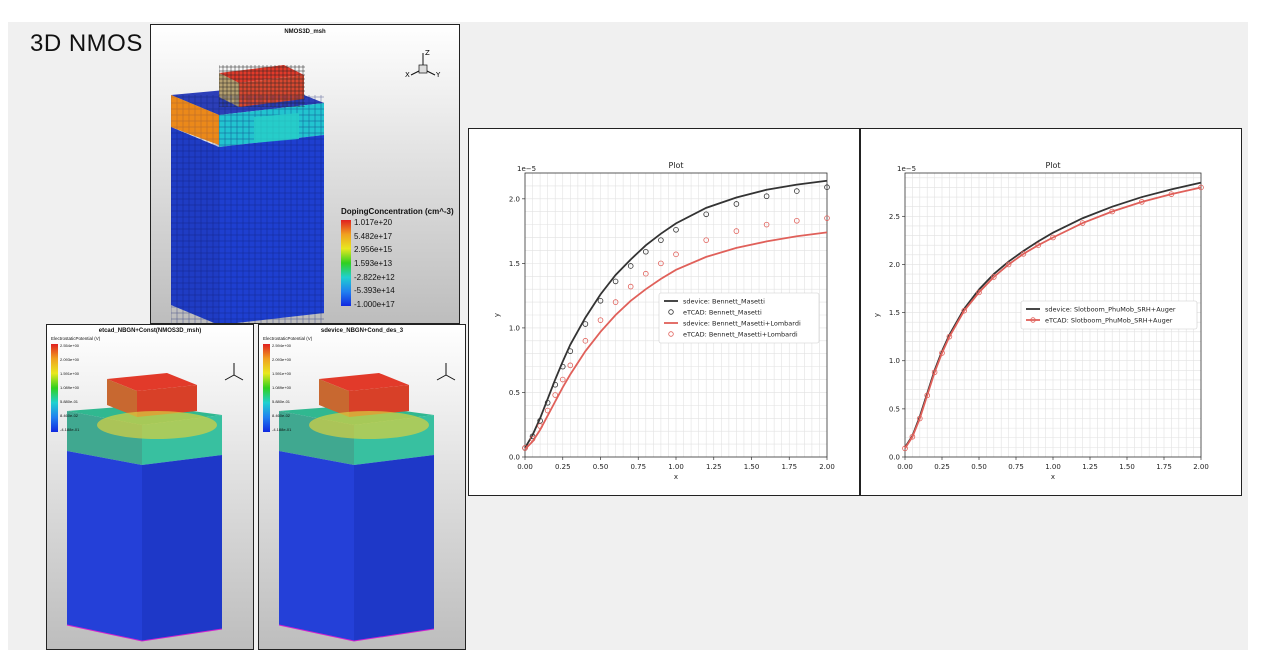  Describe the element at coordinates (894, 217) in the screenshot. I see `y-tick-label: 2.5` at that location.